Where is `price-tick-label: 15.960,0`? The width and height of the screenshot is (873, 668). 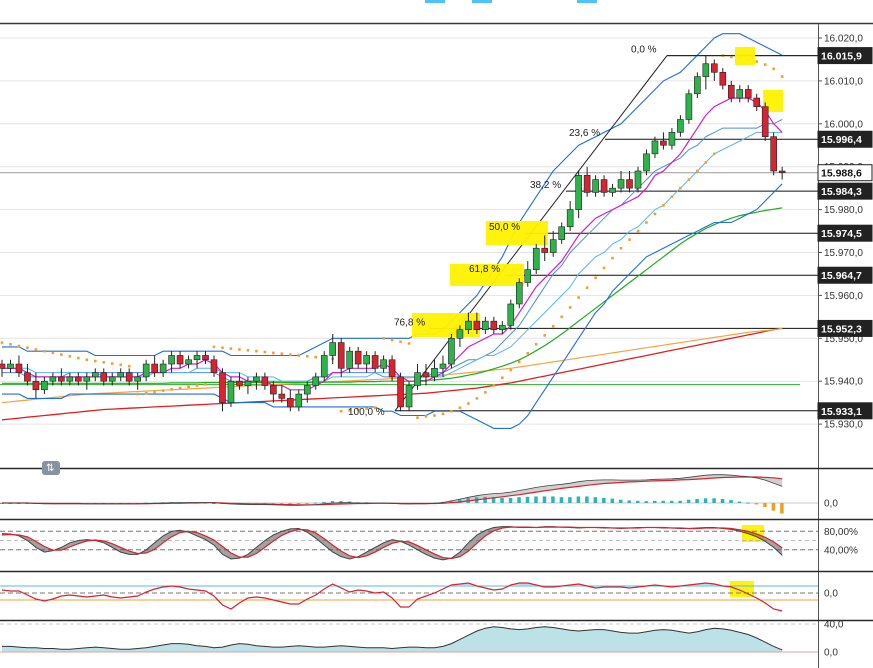 price-tick-label: 15.960,0 is located at coordinates (843, 296).